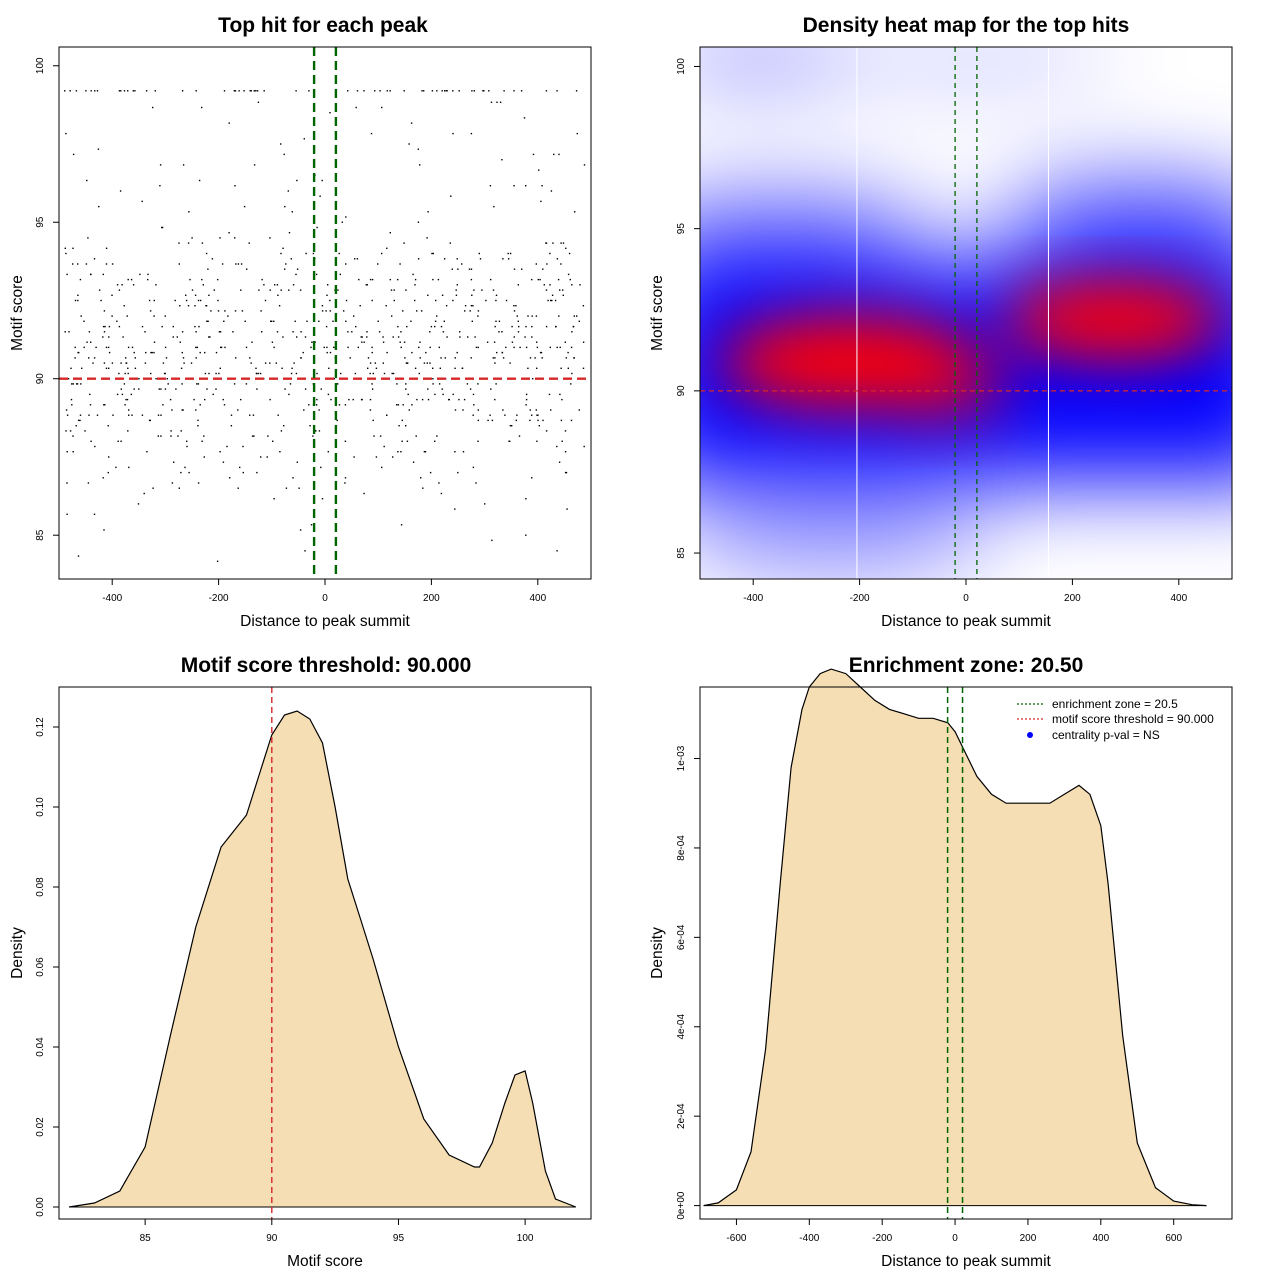  What do you see at coordinates (966, 25) in the screenshot?
I see `heatmap-title: Density heat map for the top hits` at bounding box center [966, 25].